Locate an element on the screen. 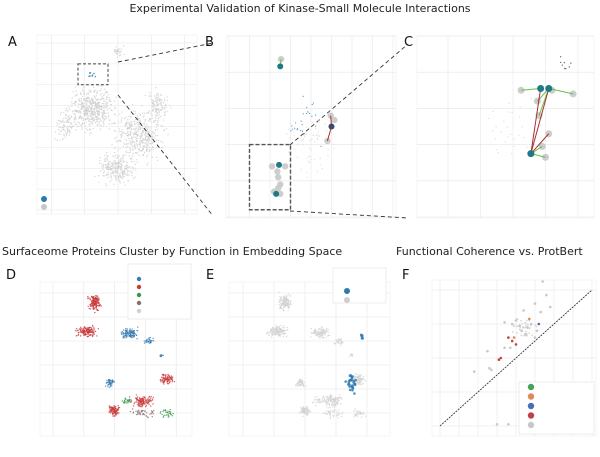 This screenshot has width=600, height=457. legend-marker-target is located at coordinates (44, 199).